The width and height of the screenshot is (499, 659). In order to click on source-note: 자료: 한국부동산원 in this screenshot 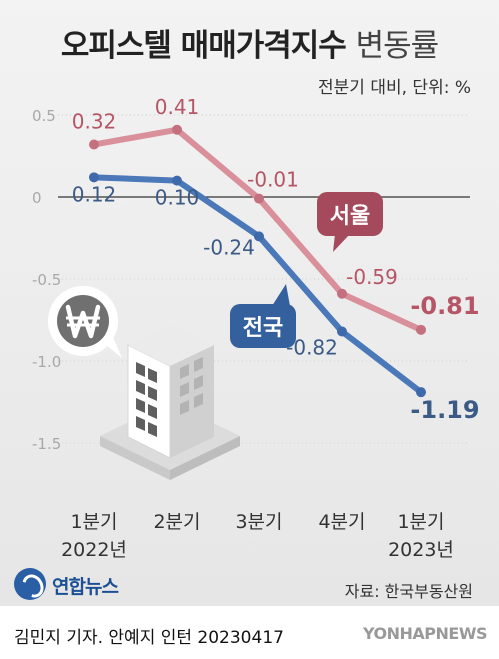, I will do `click(408, 591)`.